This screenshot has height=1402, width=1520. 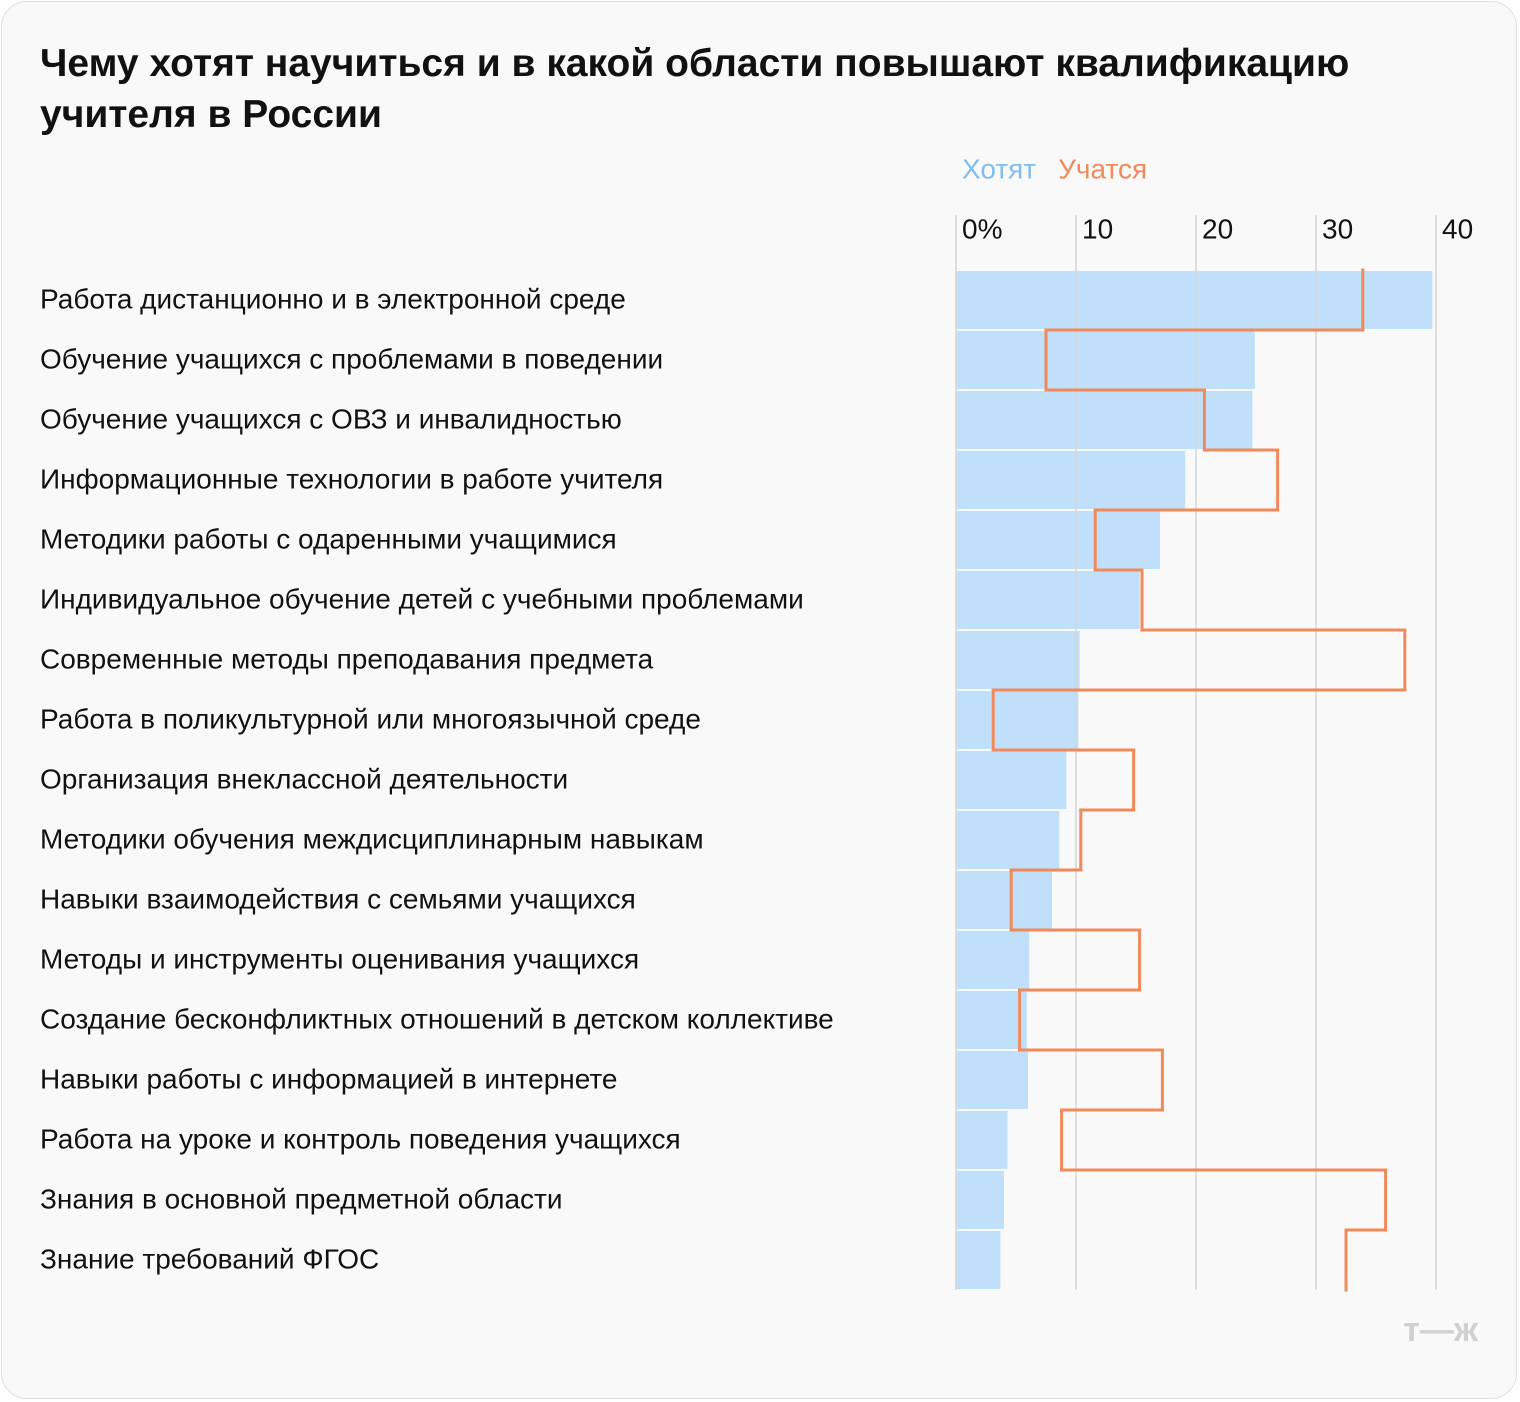 What do you see at coordinates (328, 538) in the screenshot?
I see `y-tick-label: Методики работы с одаренными учащимися` at bounding box center [328, 538].